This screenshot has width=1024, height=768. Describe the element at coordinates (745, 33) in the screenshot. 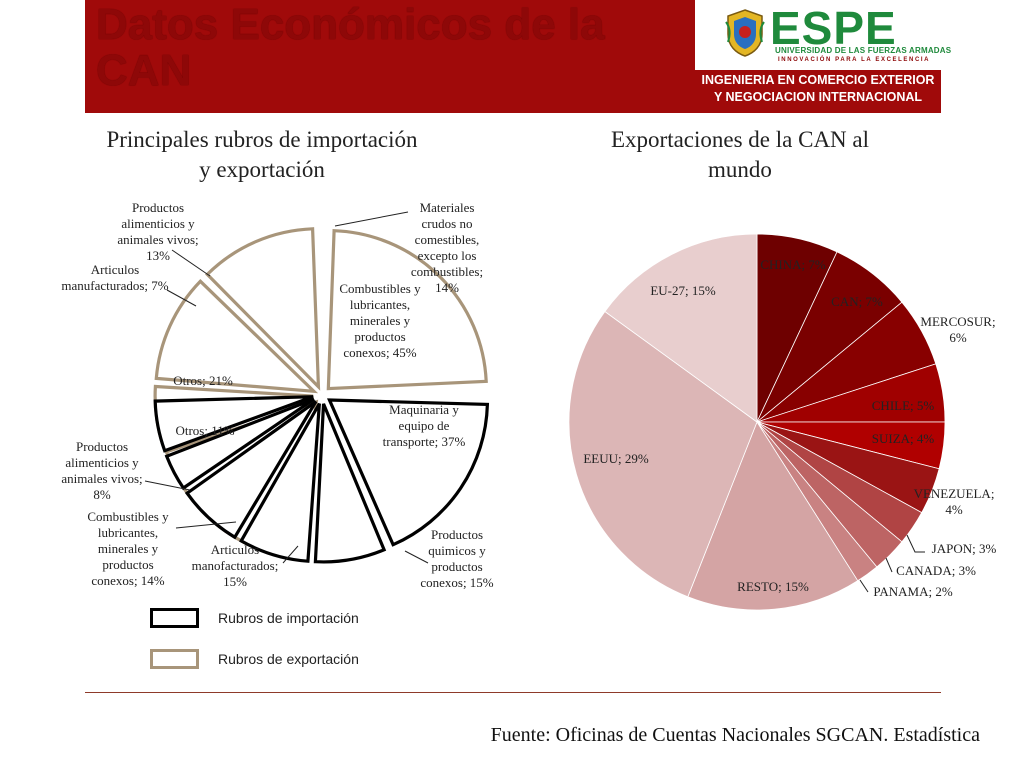

I see `university-seal-icon` at that location.